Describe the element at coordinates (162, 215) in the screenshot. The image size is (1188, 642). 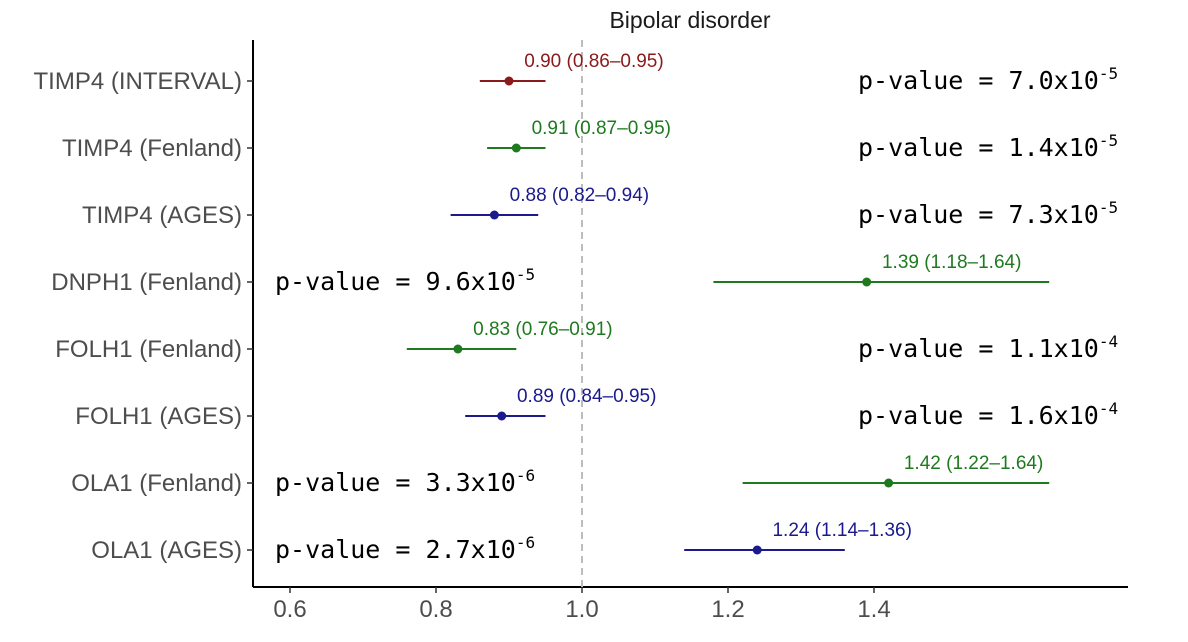
I see `row-label: TIMP4 (AGES)` at that location.